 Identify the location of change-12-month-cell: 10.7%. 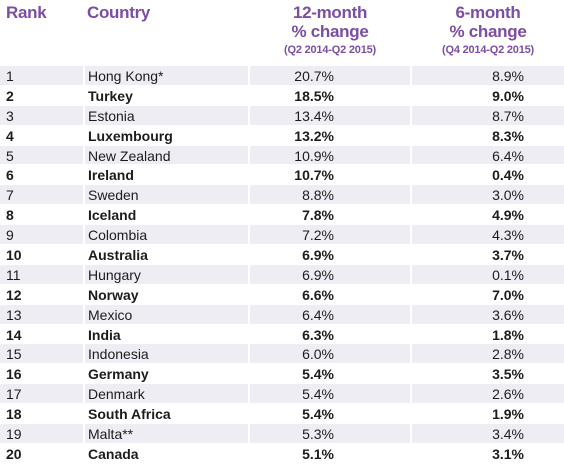
(314, 175).